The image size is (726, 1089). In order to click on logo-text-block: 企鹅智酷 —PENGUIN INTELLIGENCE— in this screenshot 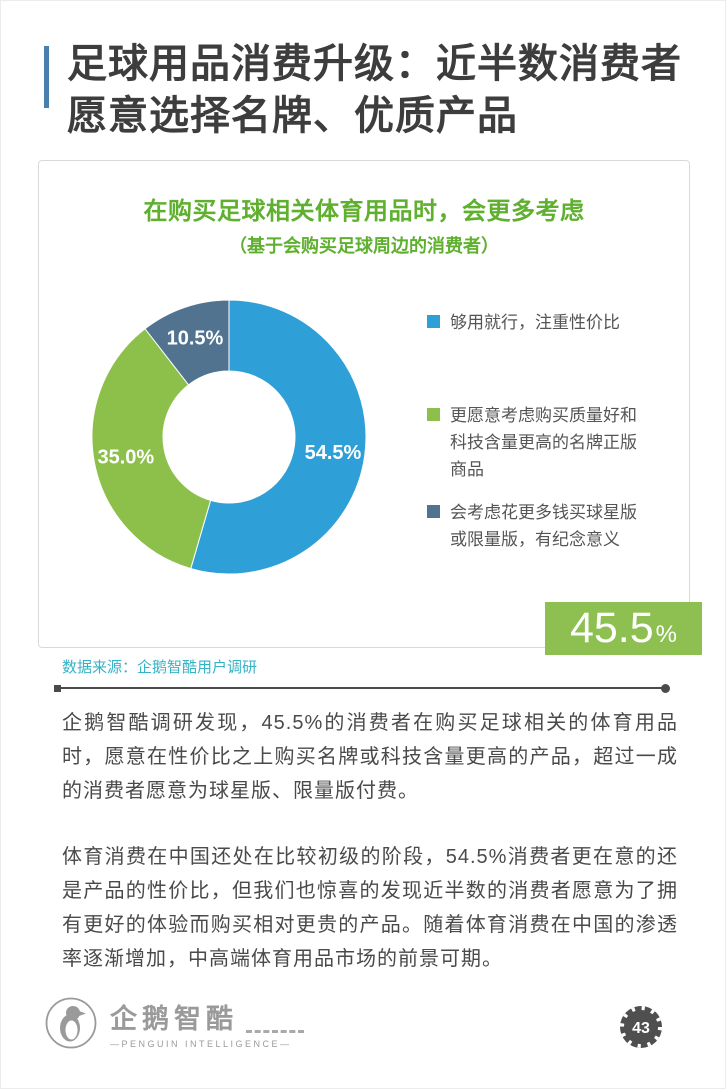, I will do `click(201, 1023)`.